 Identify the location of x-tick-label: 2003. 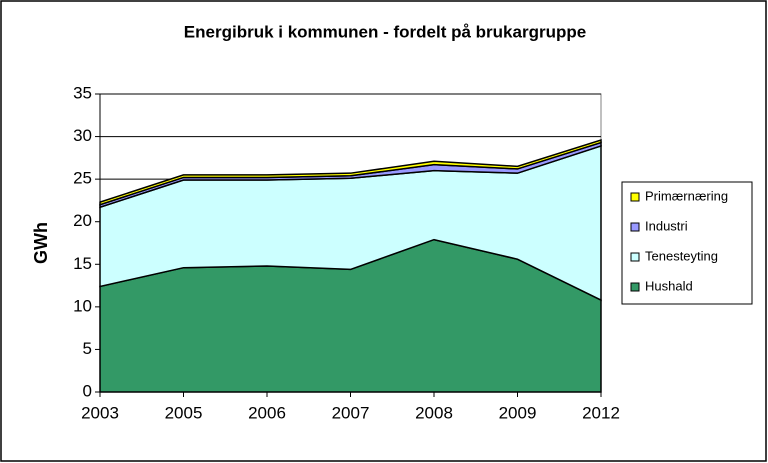
(100, 412).